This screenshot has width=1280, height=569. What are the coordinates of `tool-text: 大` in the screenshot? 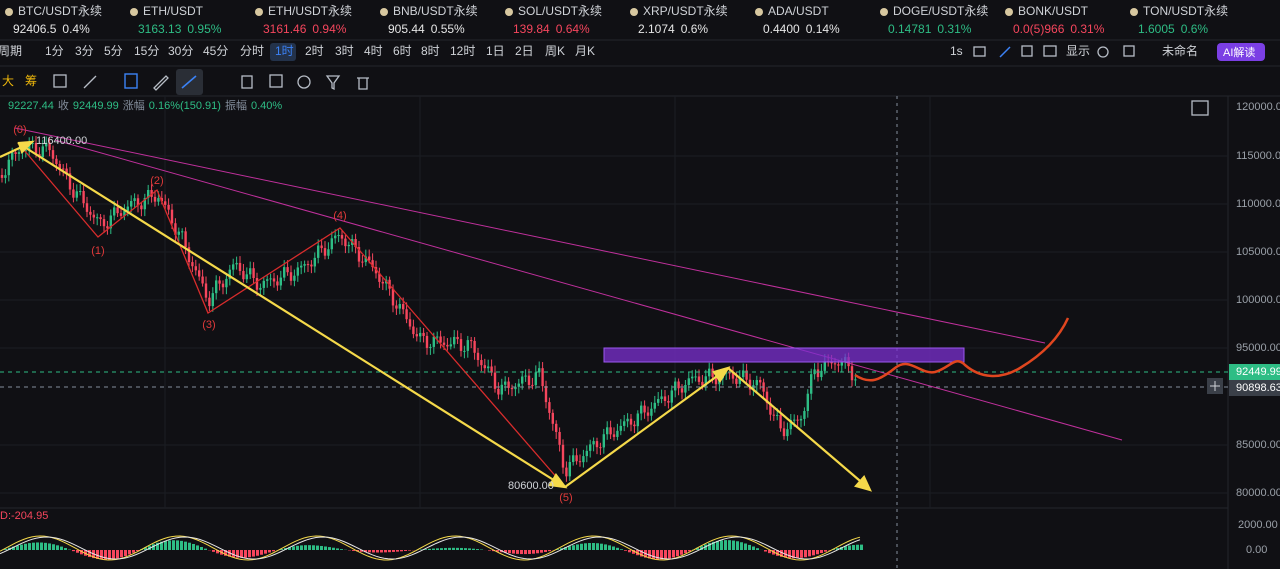 It's located at (8, 81).